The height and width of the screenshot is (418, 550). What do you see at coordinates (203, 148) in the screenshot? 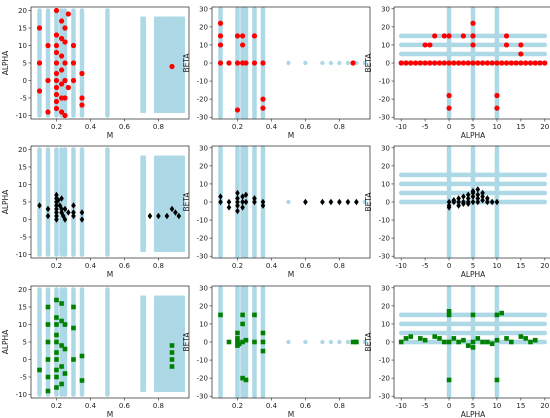
I see `y-tick-label: 30` at bounding box center [203, 148].